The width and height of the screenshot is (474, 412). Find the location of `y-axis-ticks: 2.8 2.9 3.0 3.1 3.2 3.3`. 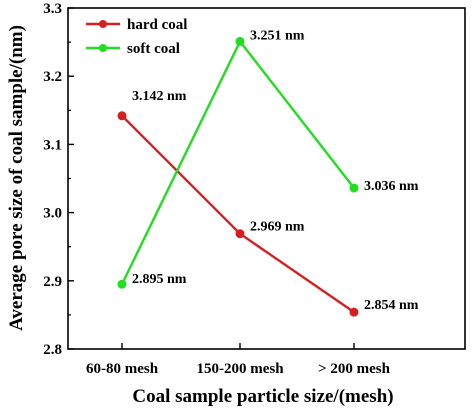

y-axis-ticks: 2.8 2.9 3.0 3.1 3.2 3.3 is located at coordinates (58, 179).